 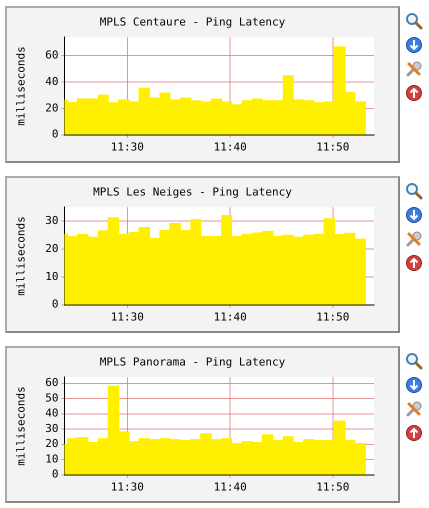 I want to click on chart-title: MPLS Centaure - Ping Latency, so click(x=193, y=21).